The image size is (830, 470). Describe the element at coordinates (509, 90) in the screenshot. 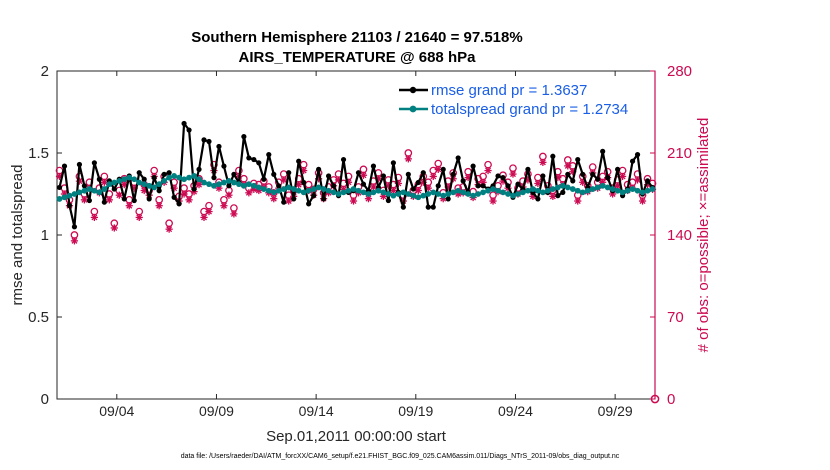

I see `legend-rmse-label: rmse grand pr = 1.3637` at that location.